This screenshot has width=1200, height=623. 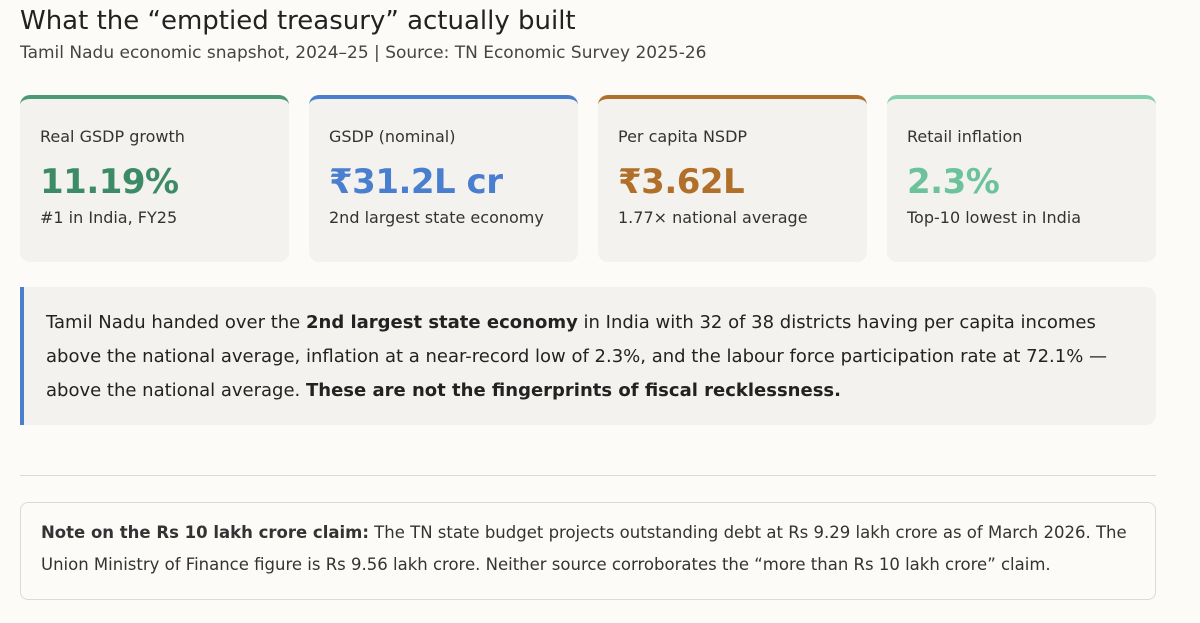 What do you see at coordinates (994, 217) in the screenshot?
I see `stat-note: Top-10 lowest in India` at bounding box center [994, 217].